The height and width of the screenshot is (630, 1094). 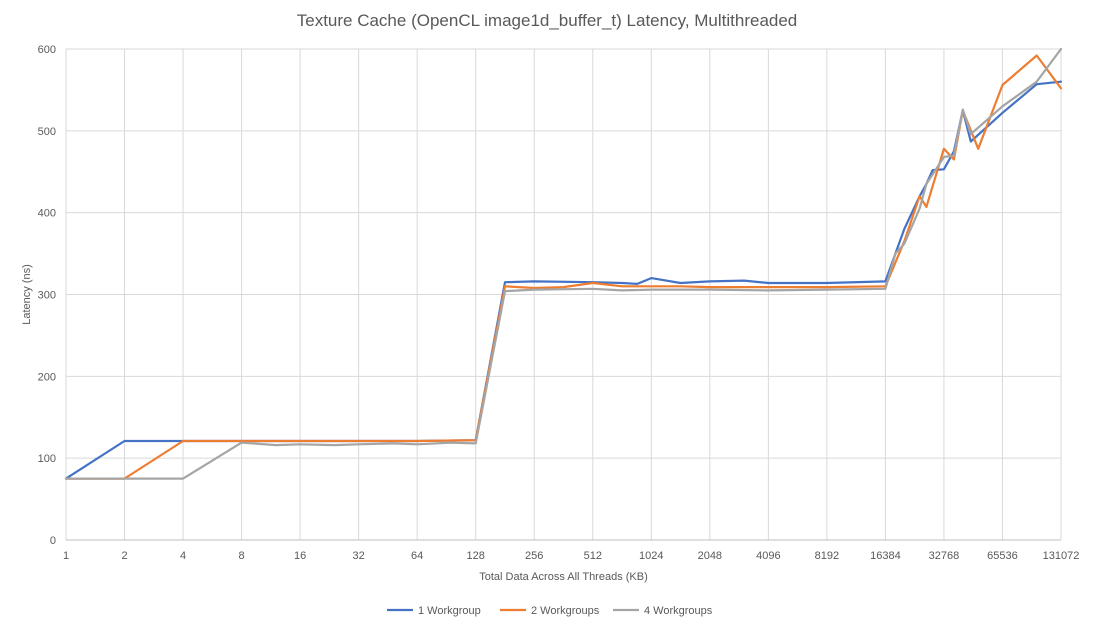 I want to click on x-tick-label: 8, so click(x=242, y=556).